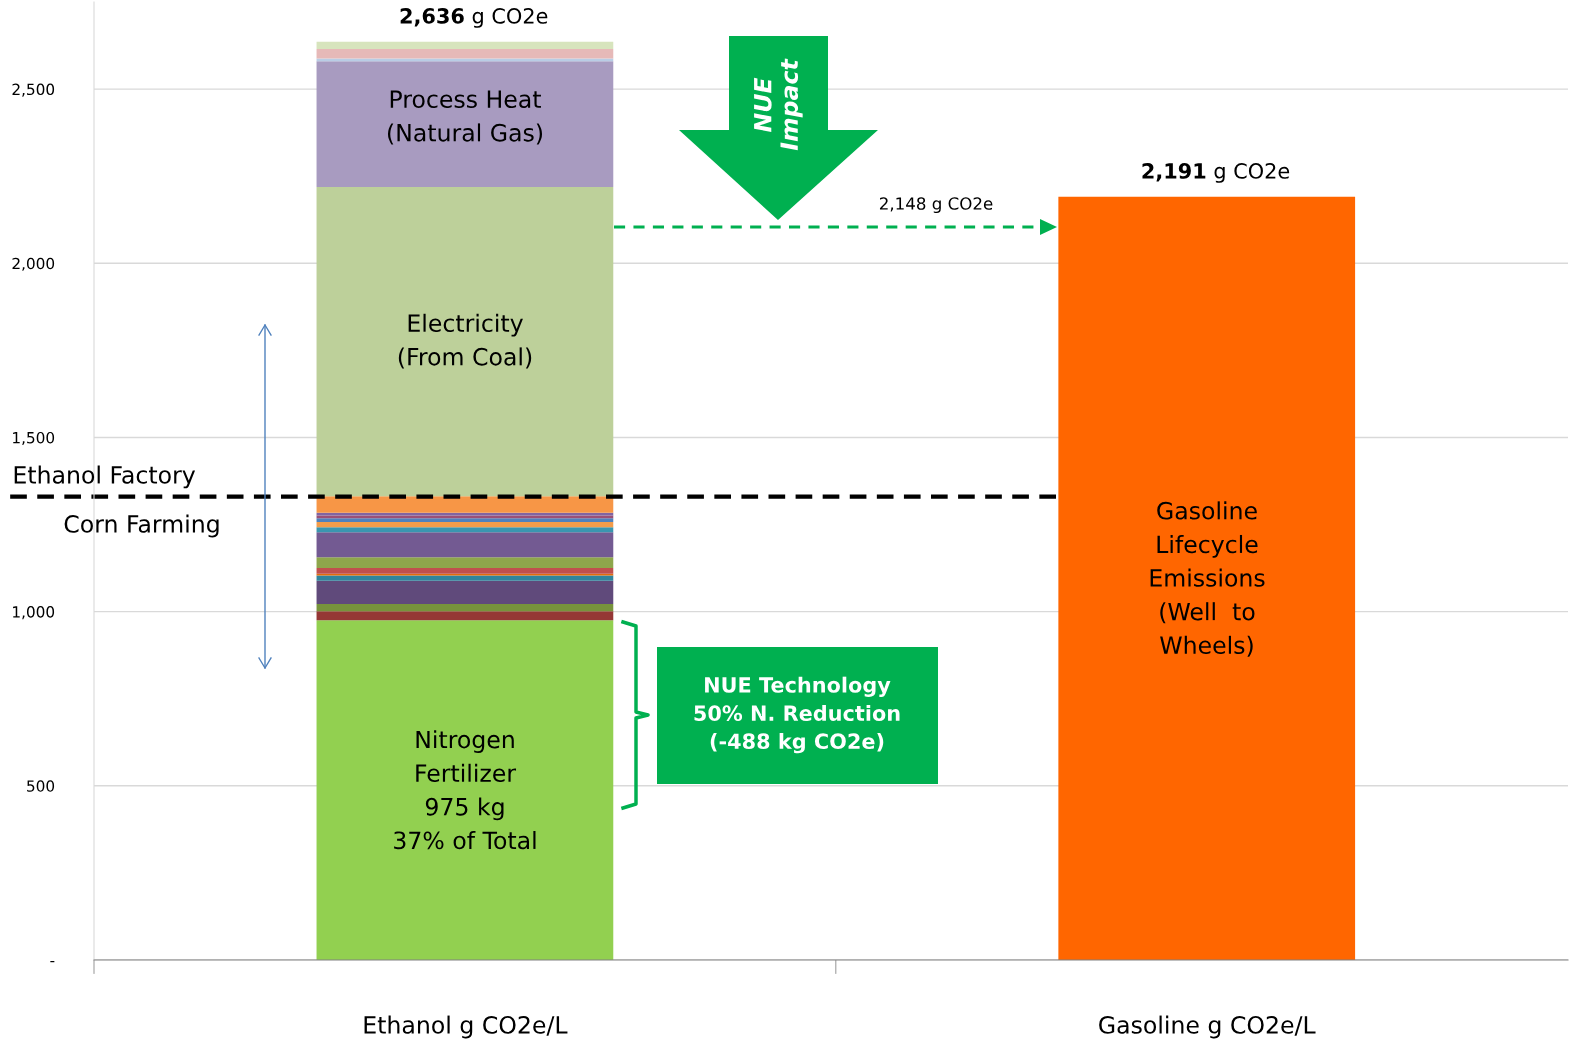  Describe the element at coordinates (474, 18) in the screenshot. I see `total-label: 2,636 g CO2e` at that location.